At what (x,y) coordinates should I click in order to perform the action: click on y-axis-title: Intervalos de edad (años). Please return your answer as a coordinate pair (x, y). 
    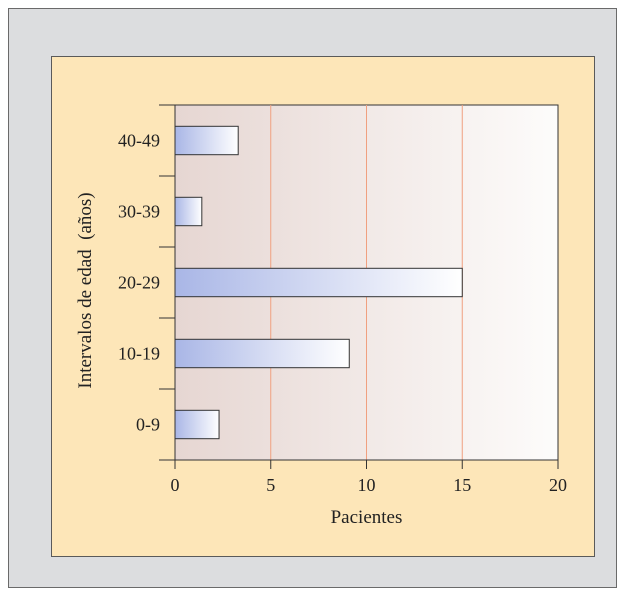
    Looking at the image, I should click on (85, 290).